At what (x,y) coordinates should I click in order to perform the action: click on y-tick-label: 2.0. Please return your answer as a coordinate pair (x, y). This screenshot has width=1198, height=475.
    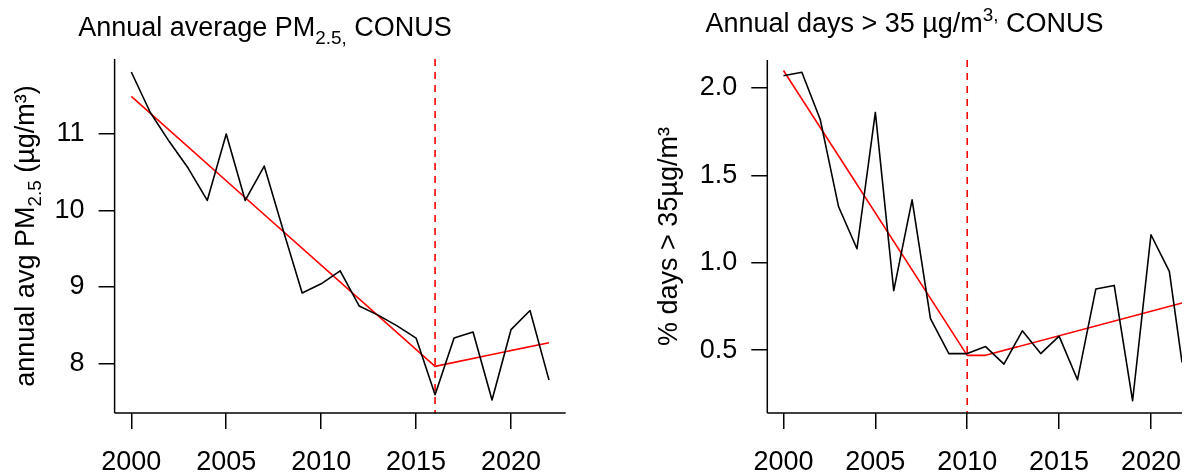
    Looking at the image, I should click on (718, 86).